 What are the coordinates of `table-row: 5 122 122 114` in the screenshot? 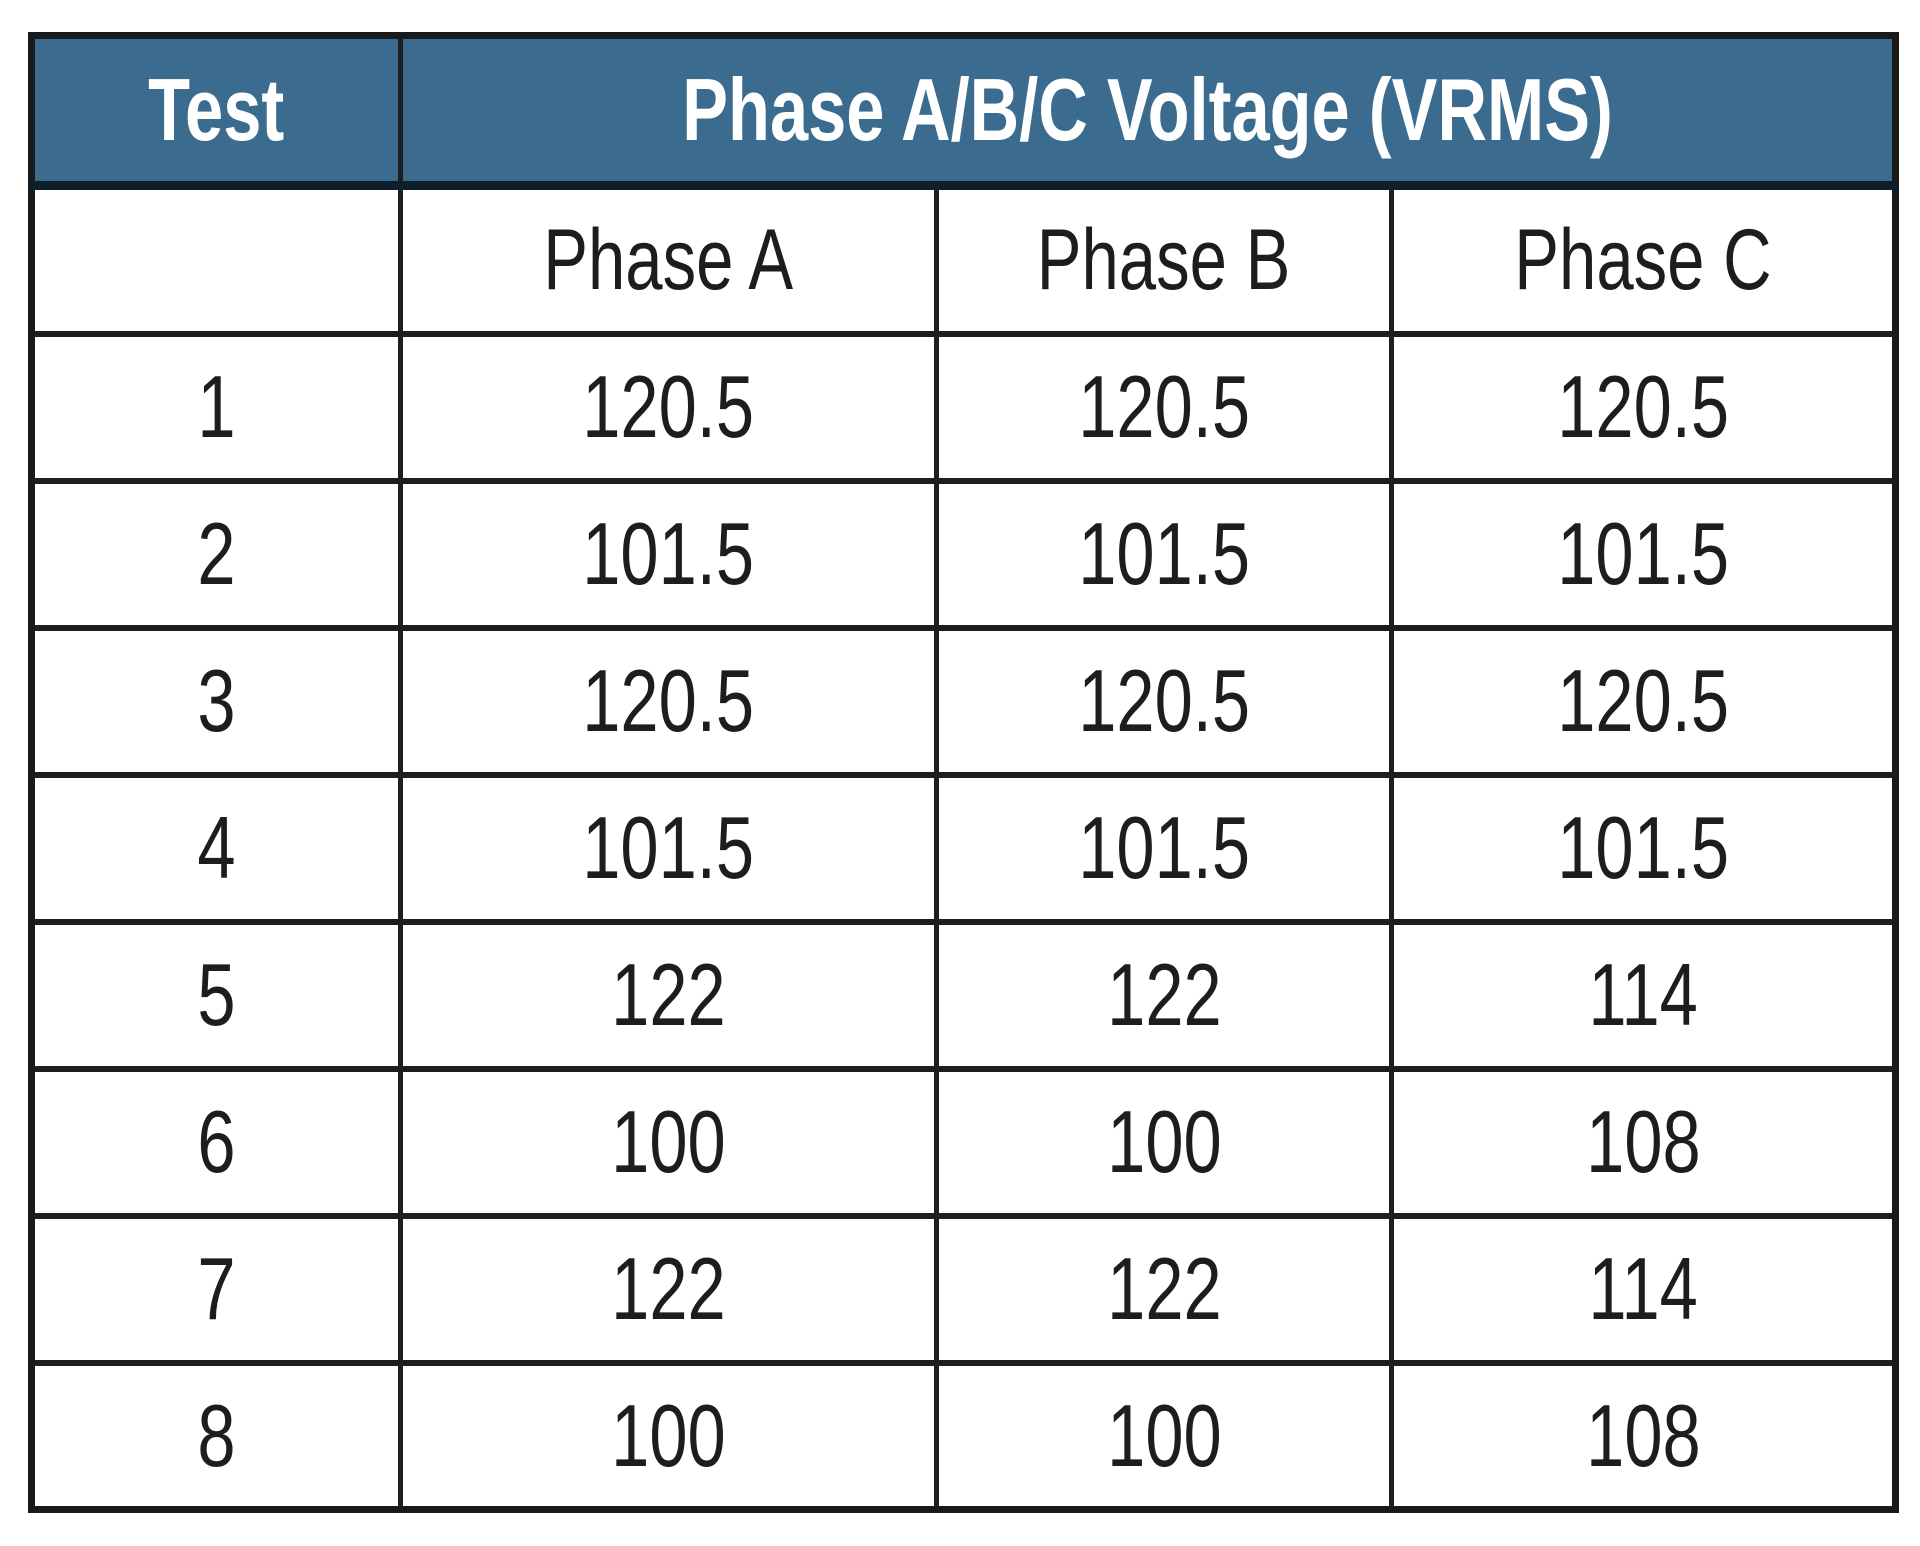 It's located at (964, 995).